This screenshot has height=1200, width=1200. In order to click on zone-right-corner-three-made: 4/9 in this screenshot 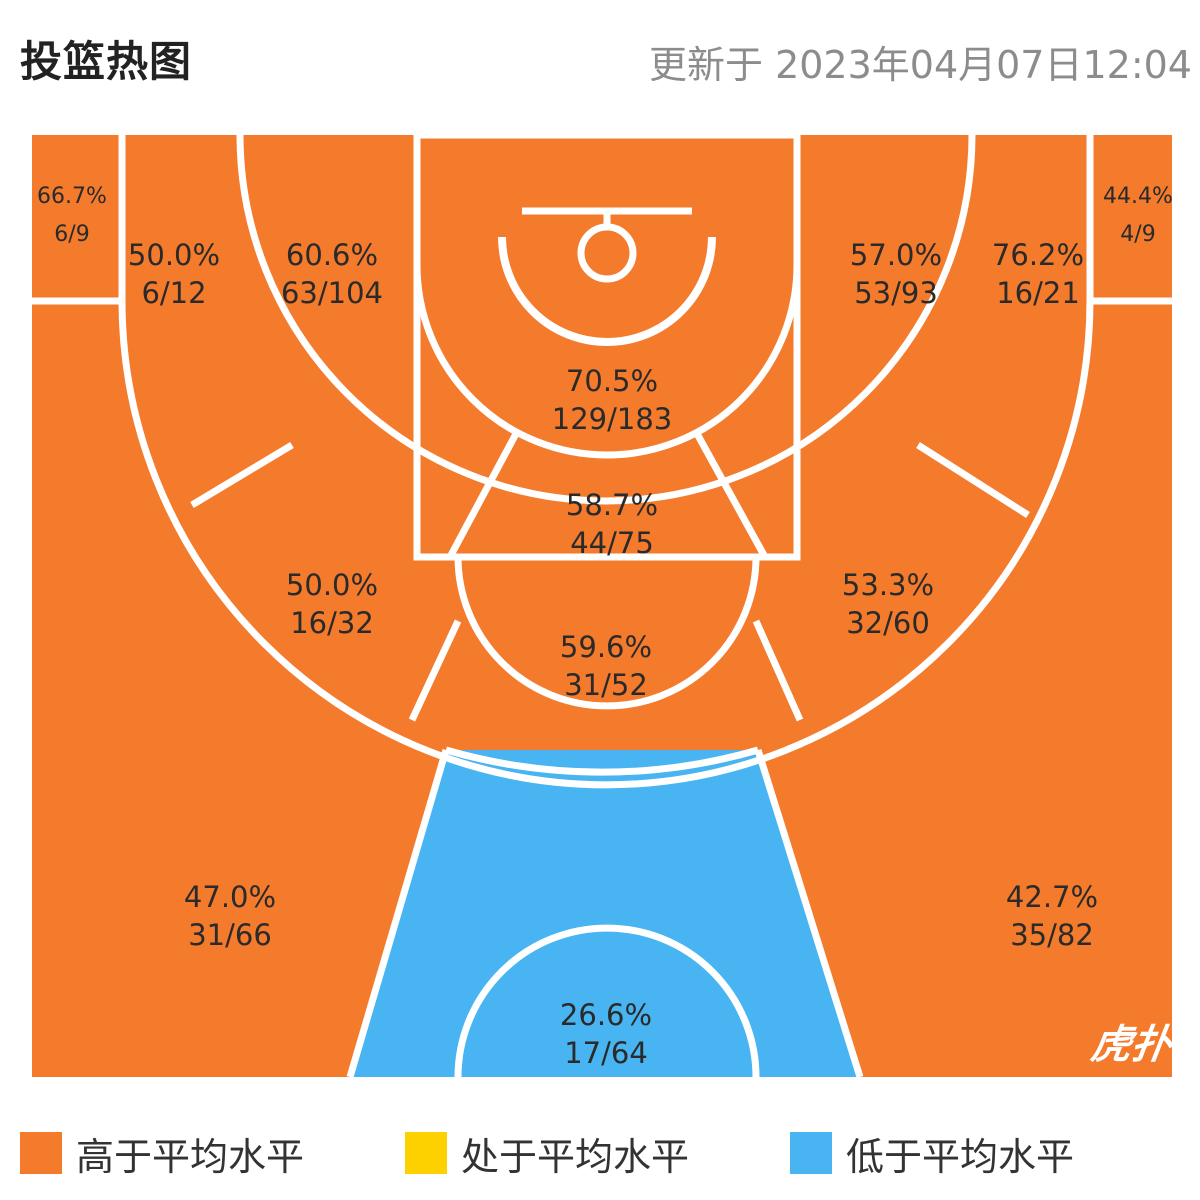, I will do `click(1137, 234)`.